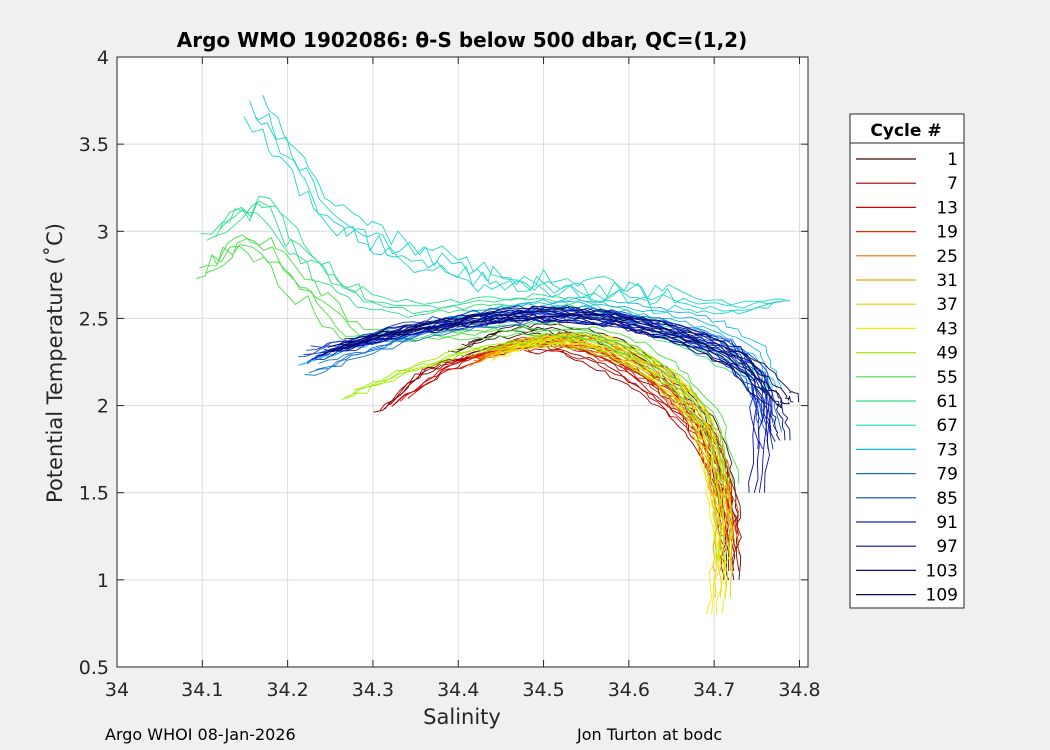  I want to click on x-tick-label: 34.5, so click(543, 690).